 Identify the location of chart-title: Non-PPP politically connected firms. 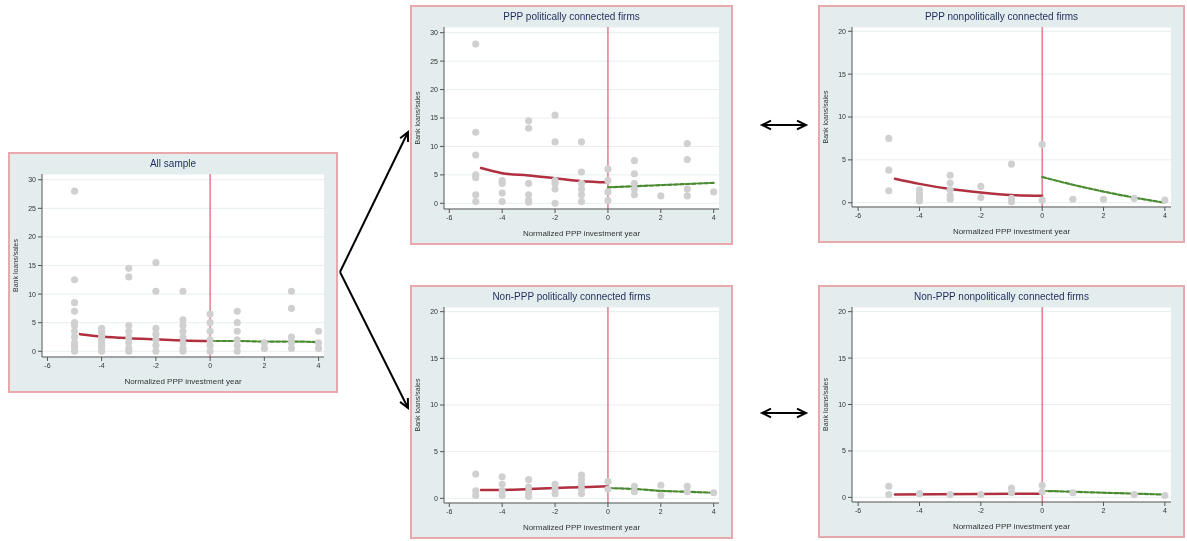
(571, 297).